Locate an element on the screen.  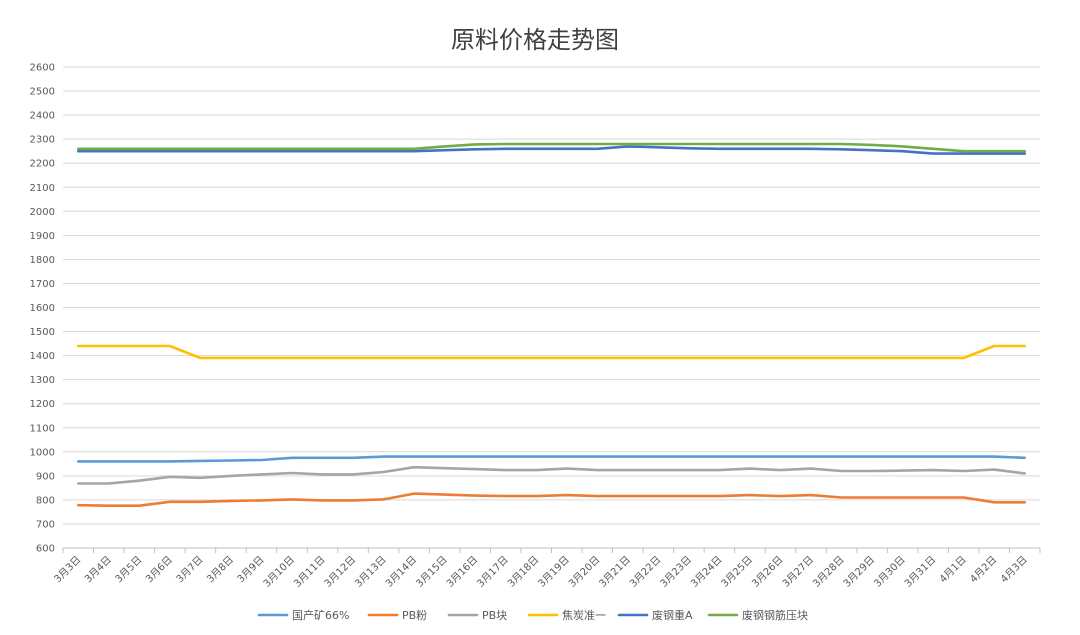
x-tick-label: 3月20日 is located at coordinates (584, 572).